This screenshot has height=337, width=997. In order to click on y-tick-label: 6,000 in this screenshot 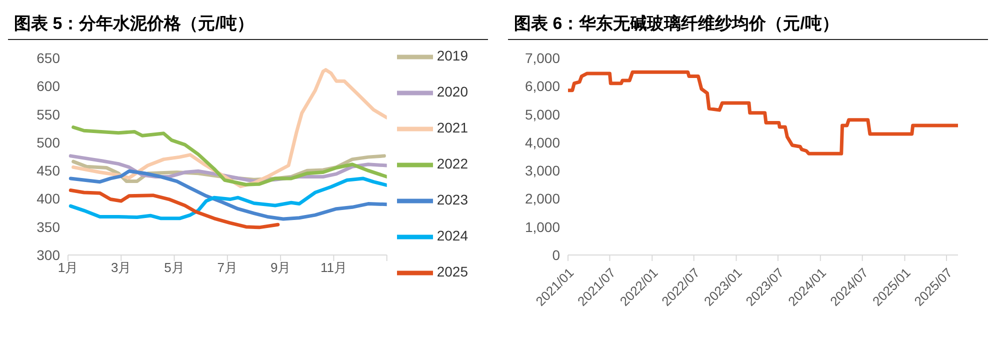, I will do `click(542, 86)`.